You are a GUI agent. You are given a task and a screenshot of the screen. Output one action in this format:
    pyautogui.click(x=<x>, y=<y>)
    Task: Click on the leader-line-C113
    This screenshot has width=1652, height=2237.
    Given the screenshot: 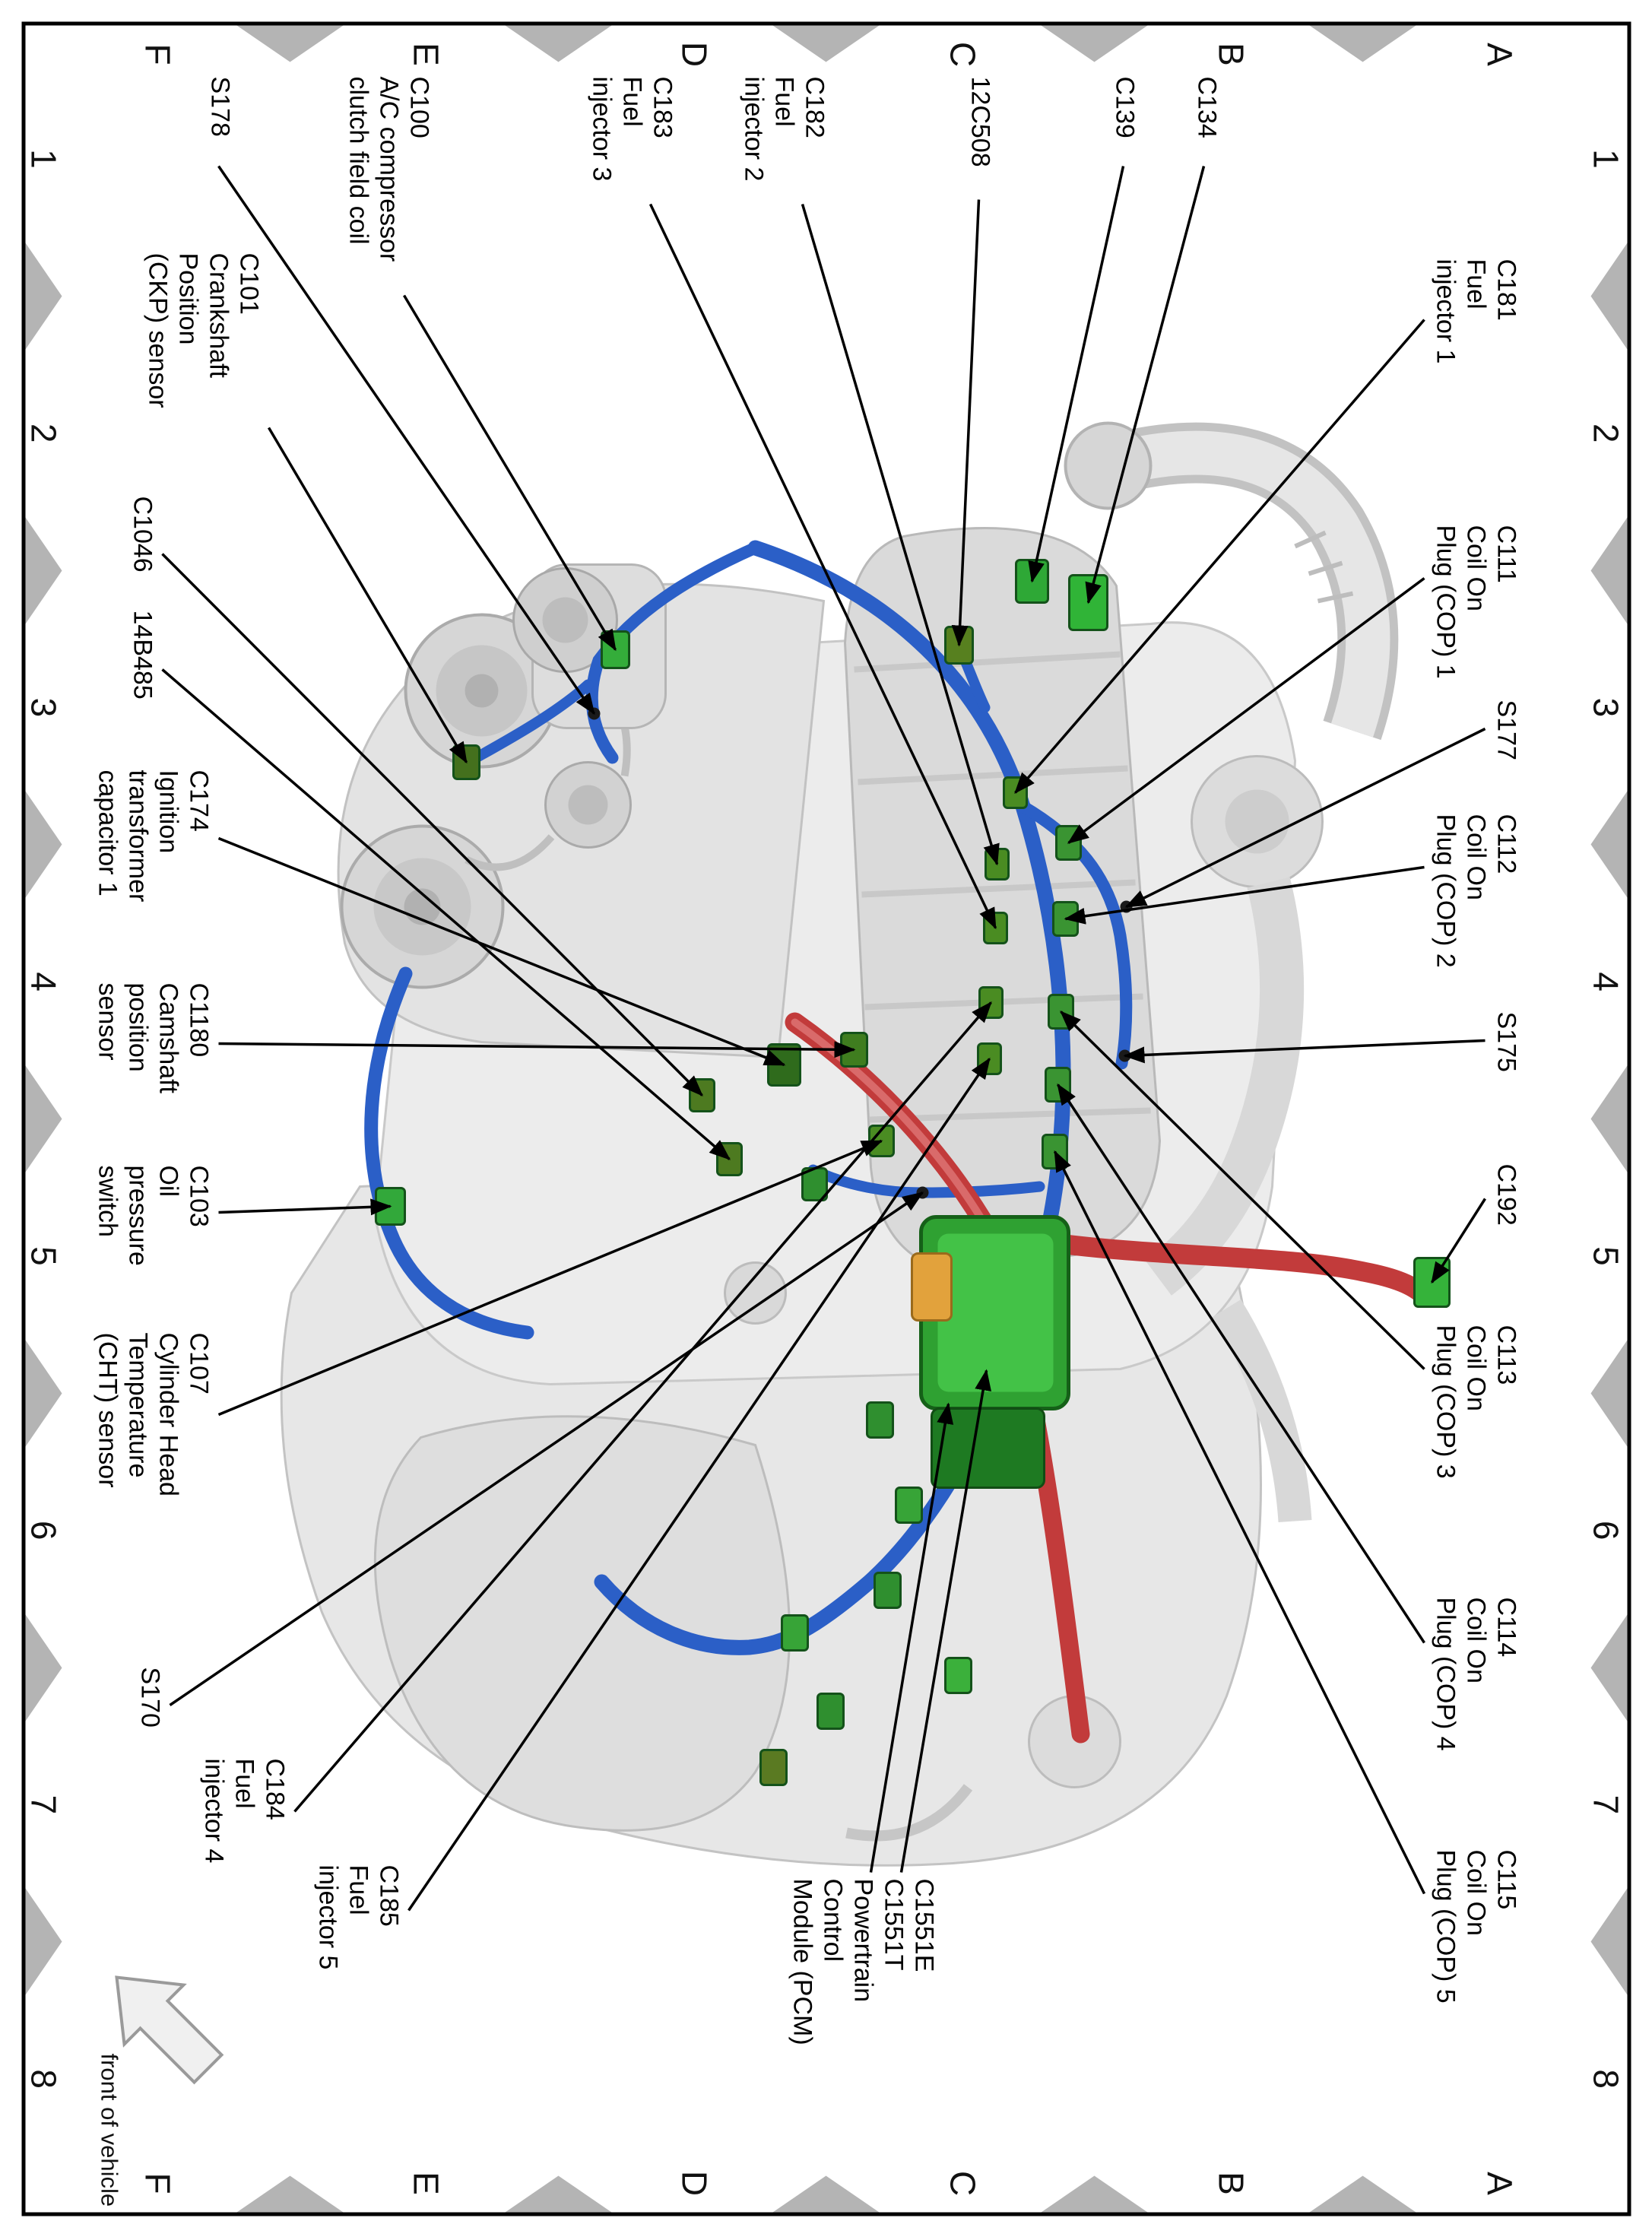 What is the action you would take?
    pyautogui.click(x=1242, y=1190)
    